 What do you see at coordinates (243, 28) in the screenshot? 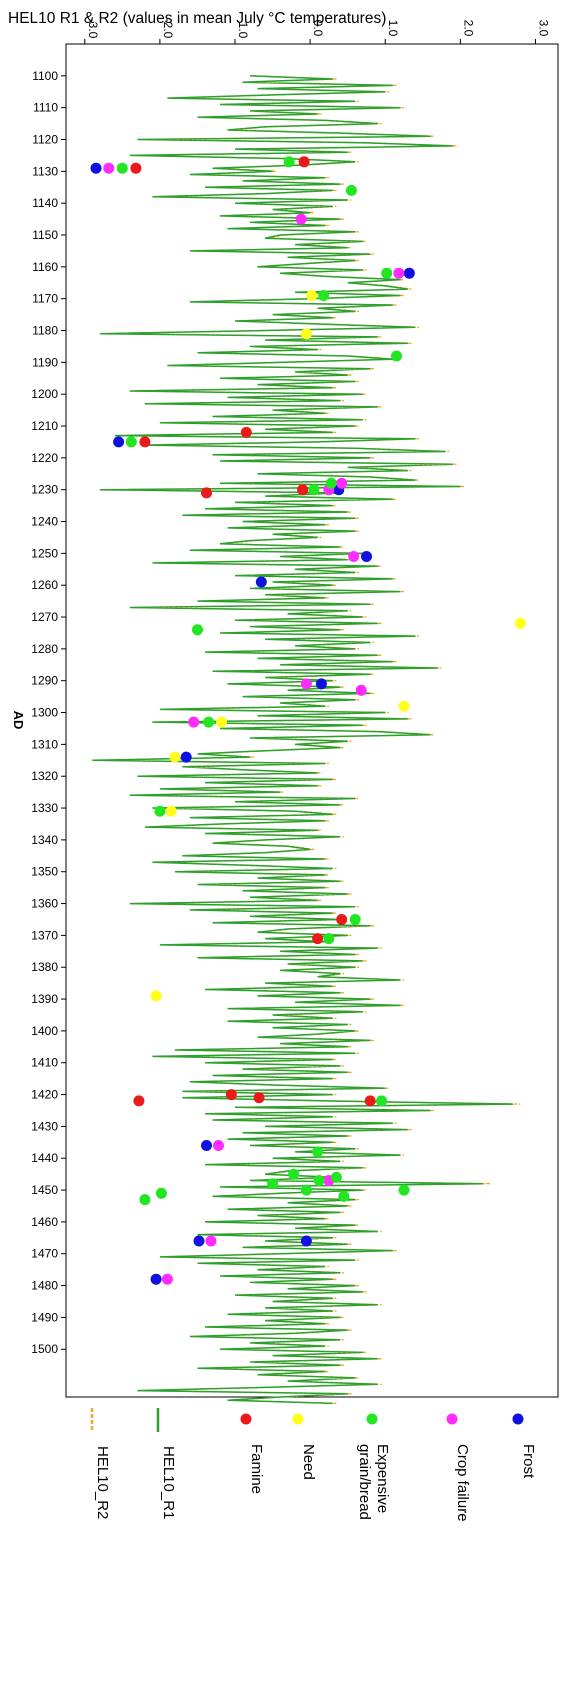
I see `x-tick-label: -1.0` at bounding box center [243, 28].